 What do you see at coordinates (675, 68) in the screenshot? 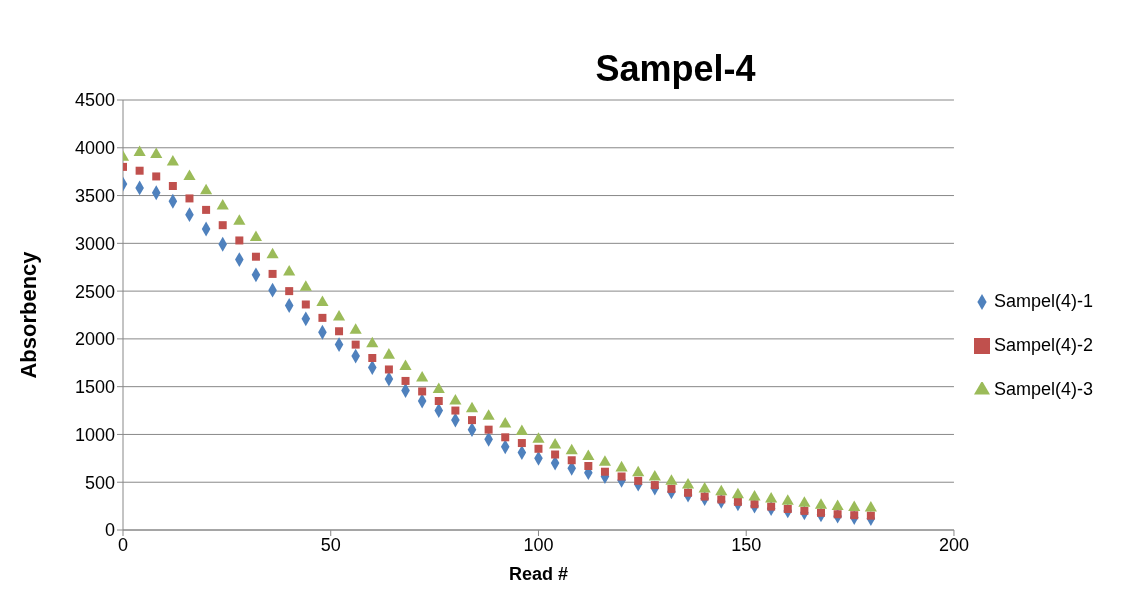
I see `chart-title: Sampel-4` at bounding box center [675, 68].